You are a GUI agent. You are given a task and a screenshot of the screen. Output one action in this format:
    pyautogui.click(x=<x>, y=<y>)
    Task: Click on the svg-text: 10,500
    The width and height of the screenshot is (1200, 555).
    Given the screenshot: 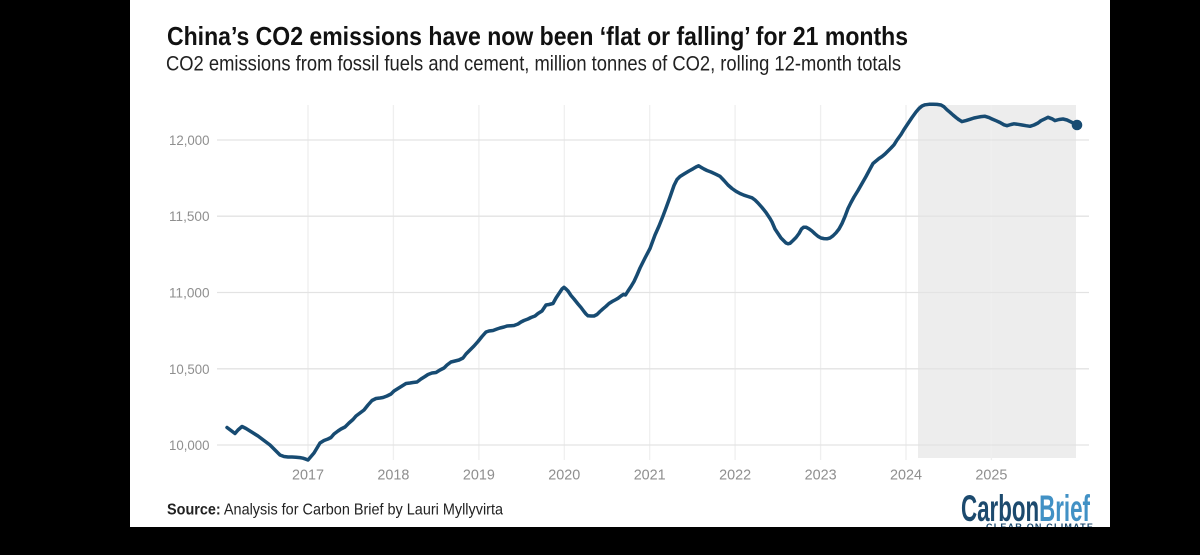 What is the action you would take?
    pyautogui.click(x=189, y=369)
    